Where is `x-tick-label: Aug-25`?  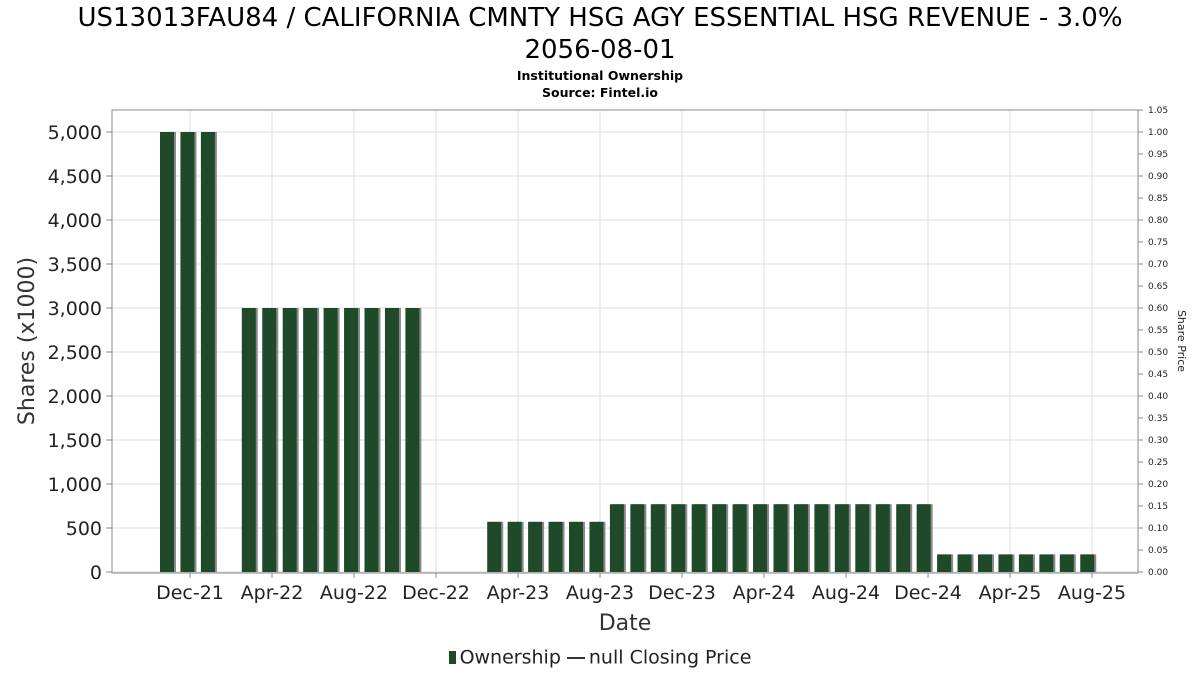 x-tick-label: Aug-25 is located at coordinates (1092, 593).